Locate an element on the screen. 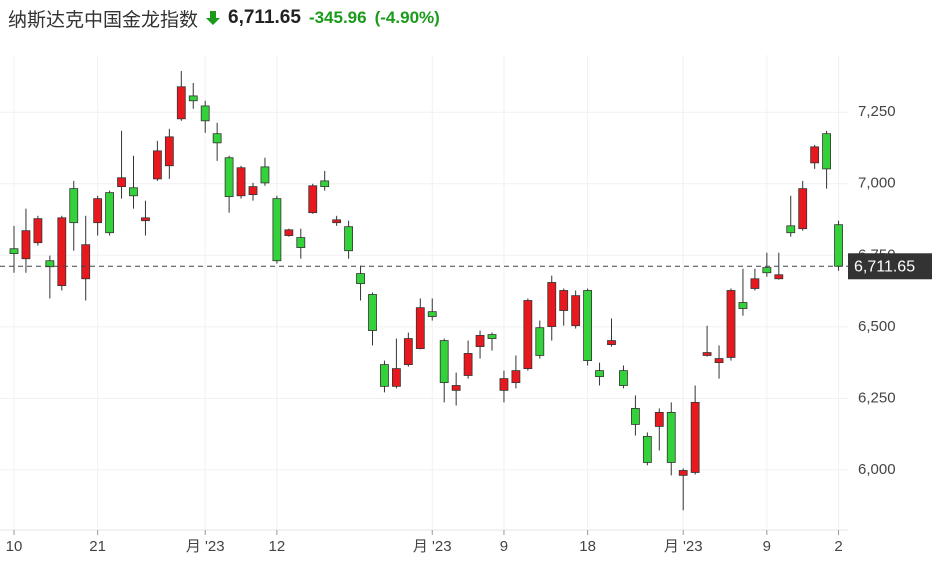  change-pct: (-4.90%) is located at coordinates (407, 17).